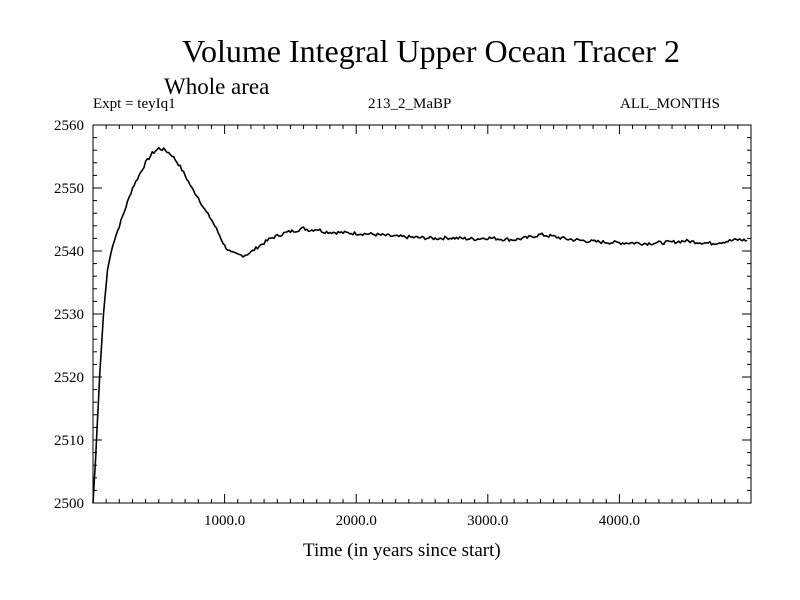 The height and width of the screenshot is (600, 800). What do you see at coordinates (69, 378) in the screenshot?
I see `y-tick-label: 2520` at bounding box center [69, 378].